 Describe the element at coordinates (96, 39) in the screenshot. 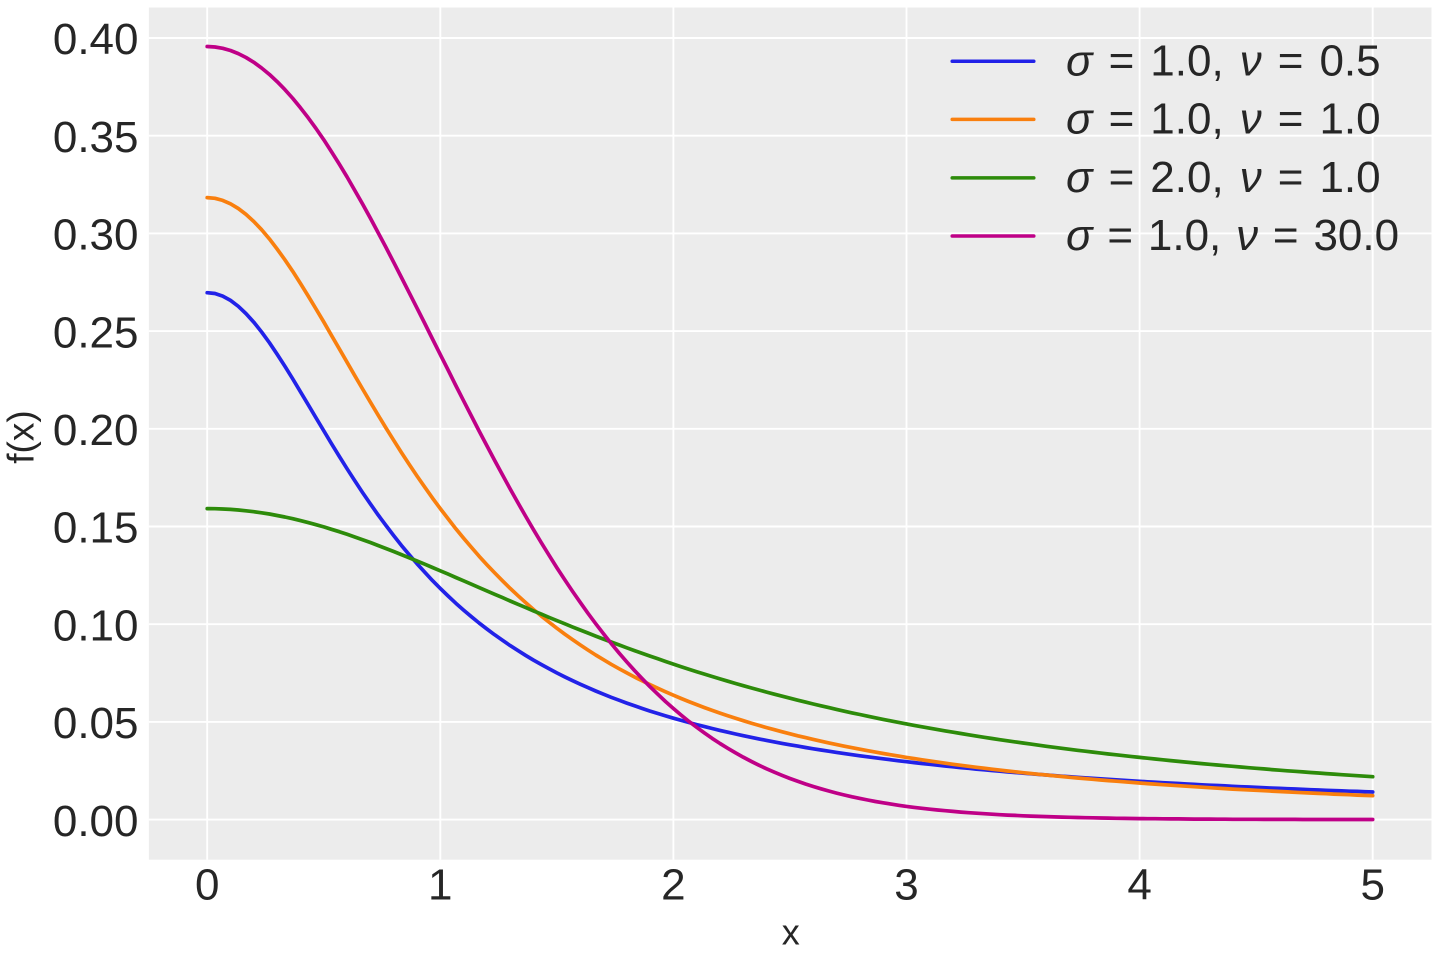

I see `svg-text: 0.40` at that location.